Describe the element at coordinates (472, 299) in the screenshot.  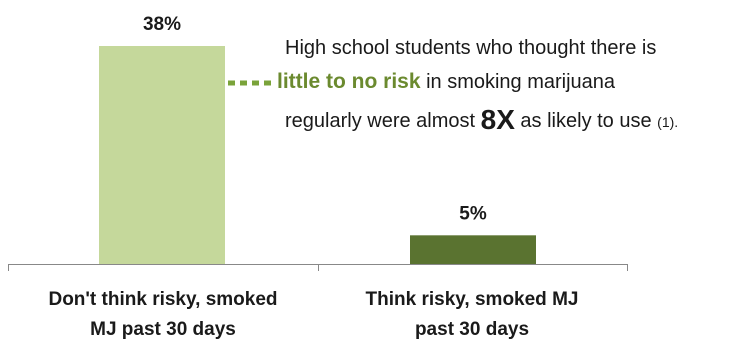
I see `category-label-2-line-1: Think risky, smoked MJ` at that location.